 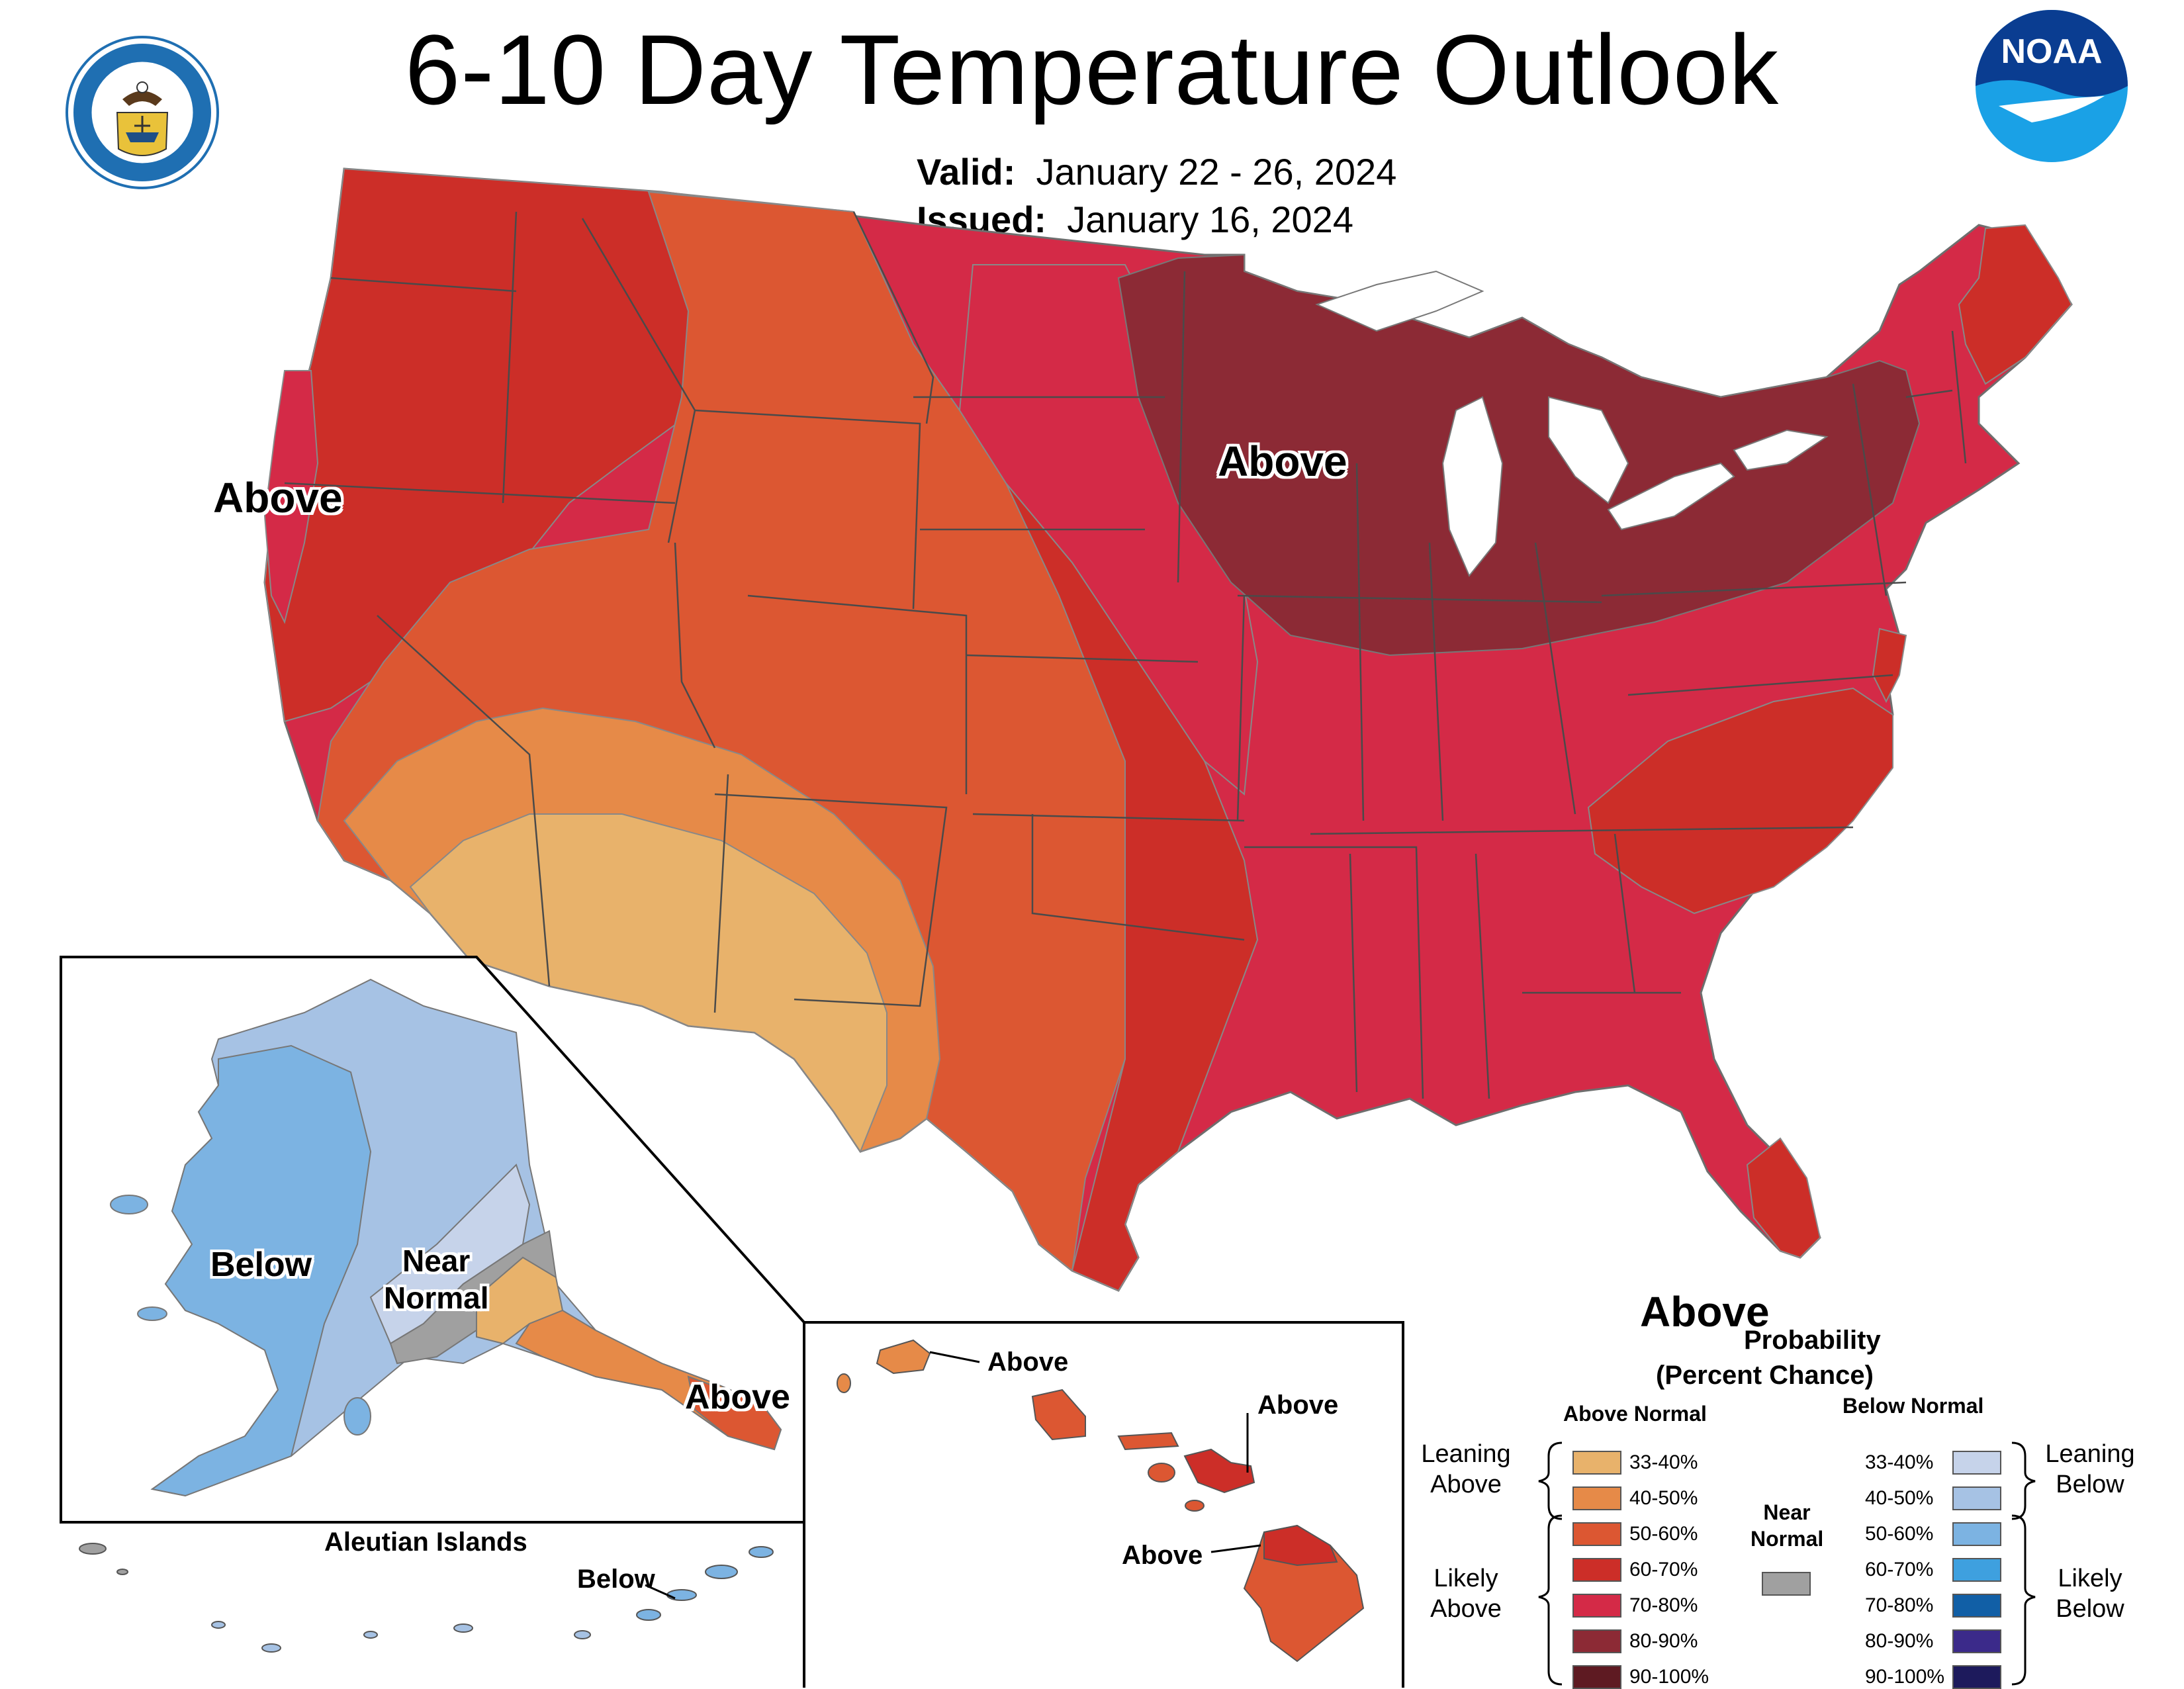 I want to click on legend-below-label: 33-40%, so click(x=1900, y=1462).